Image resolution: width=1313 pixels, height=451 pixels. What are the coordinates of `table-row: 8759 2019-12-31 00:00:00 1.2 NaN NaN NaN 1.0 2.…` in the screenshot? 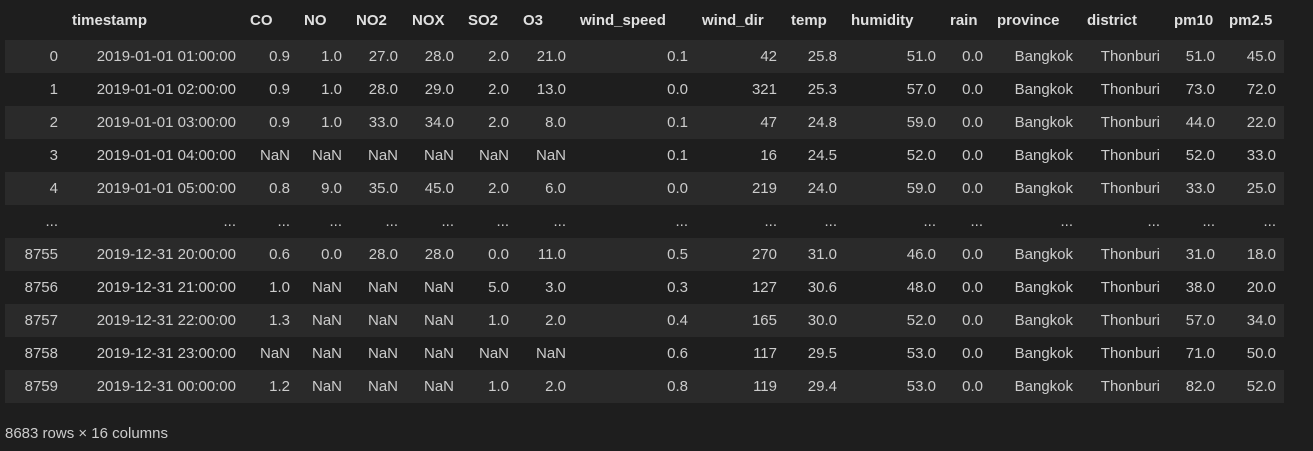 It's located at (644, 386).